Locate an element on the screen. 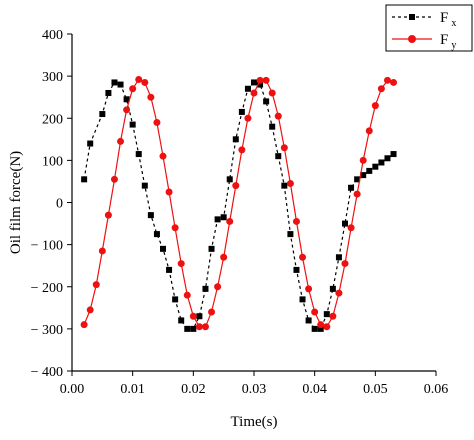 This screenshot has width=474, height=440. x-tick-label: 0.02 is located at coordinates (193, 389).